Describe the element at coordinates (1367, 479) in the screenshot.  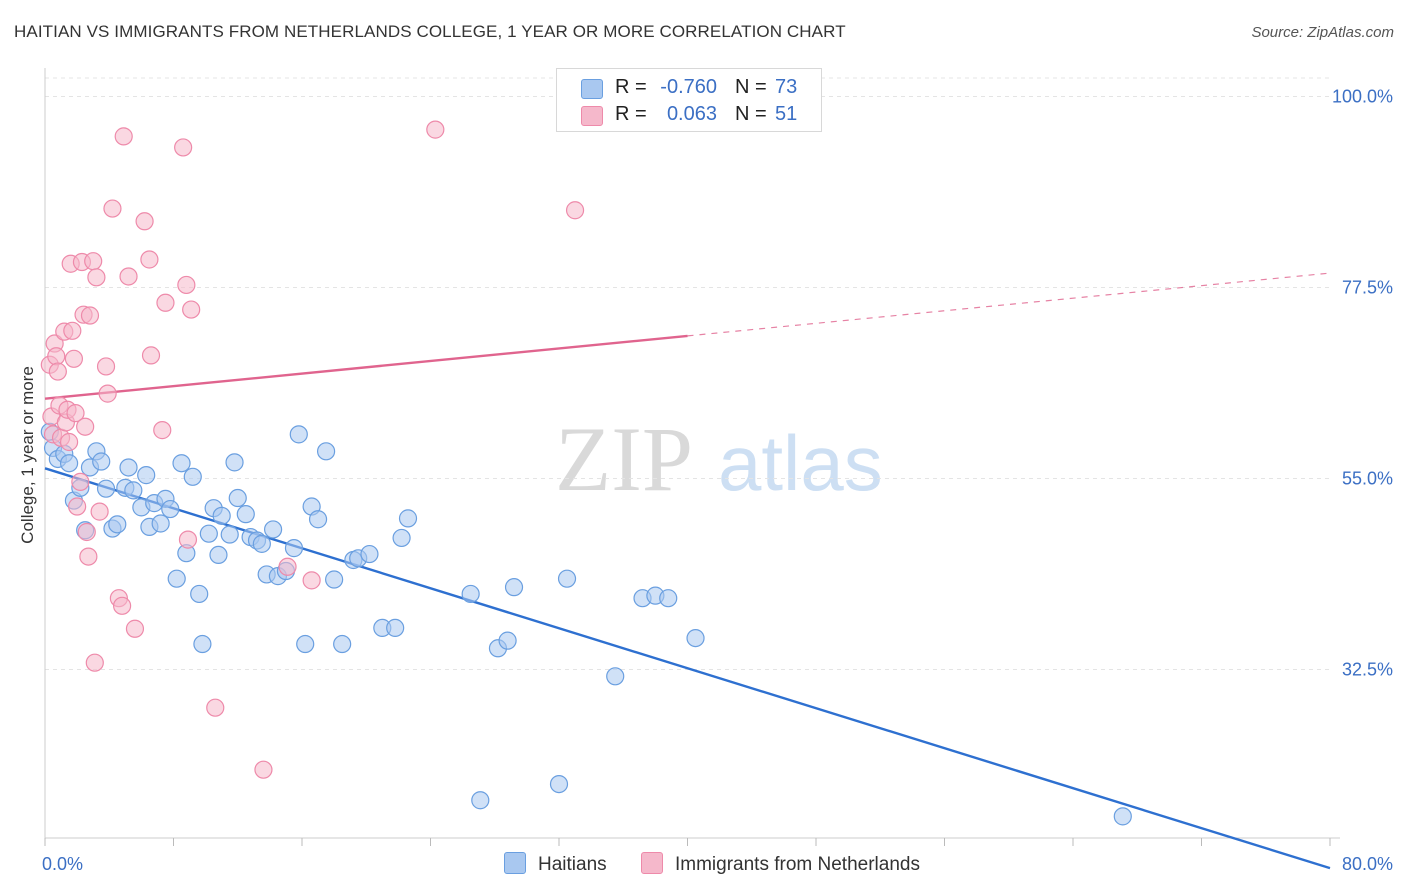
I see `y-tick-label-2: 55.0%` at that location.